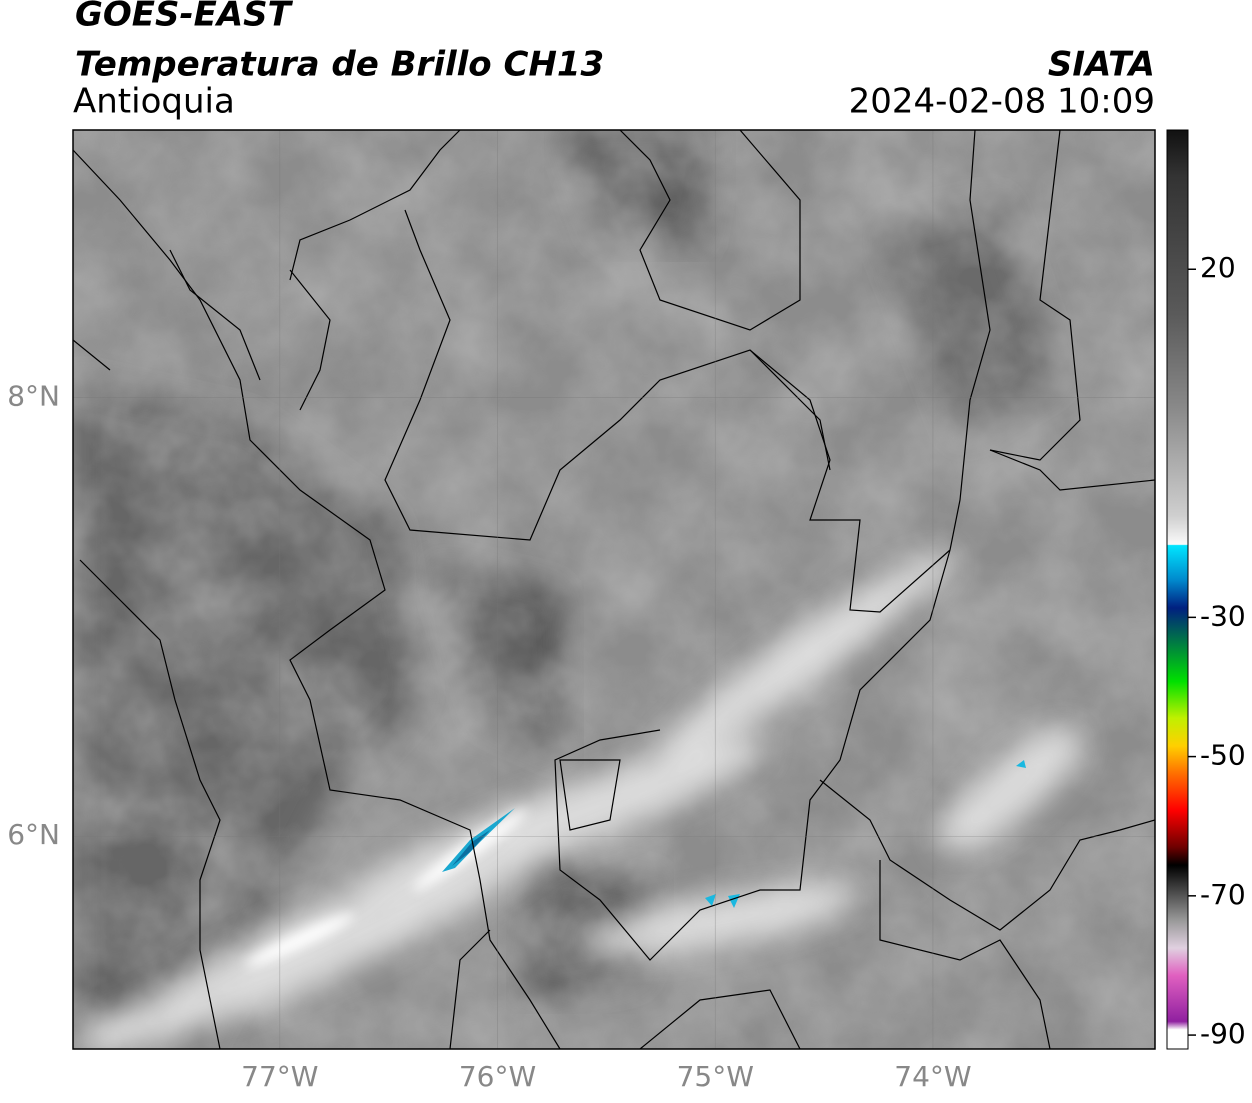  What do you see at coordinates (1223, 1033) in the screenshot?
I see `colorbar-tick-label: -90` at bounding box center [1223, 1033].